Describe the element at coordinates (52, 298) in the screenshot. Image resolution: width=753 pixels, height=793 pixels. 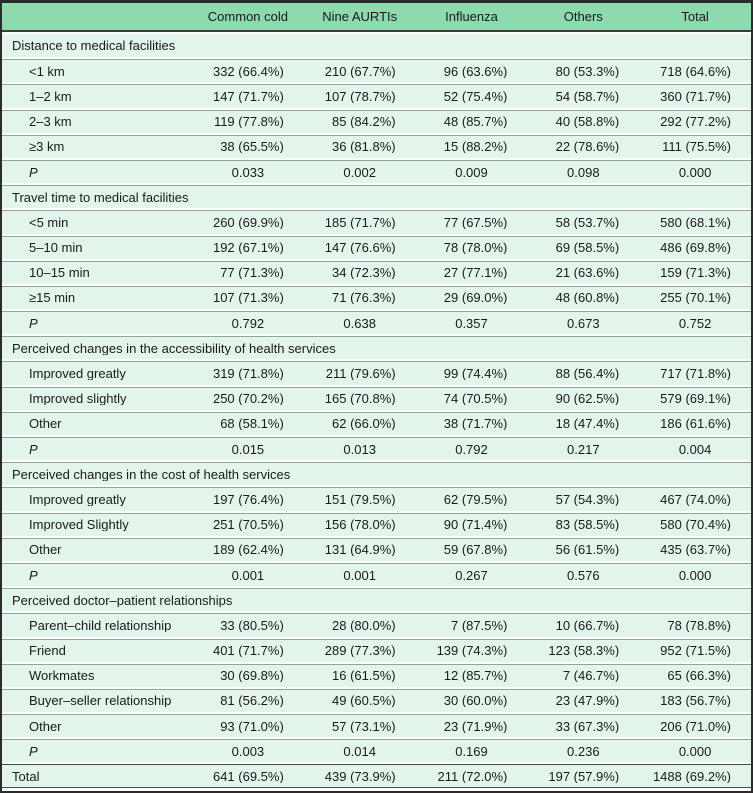
I see `row-label: ≥15 min` at that location.